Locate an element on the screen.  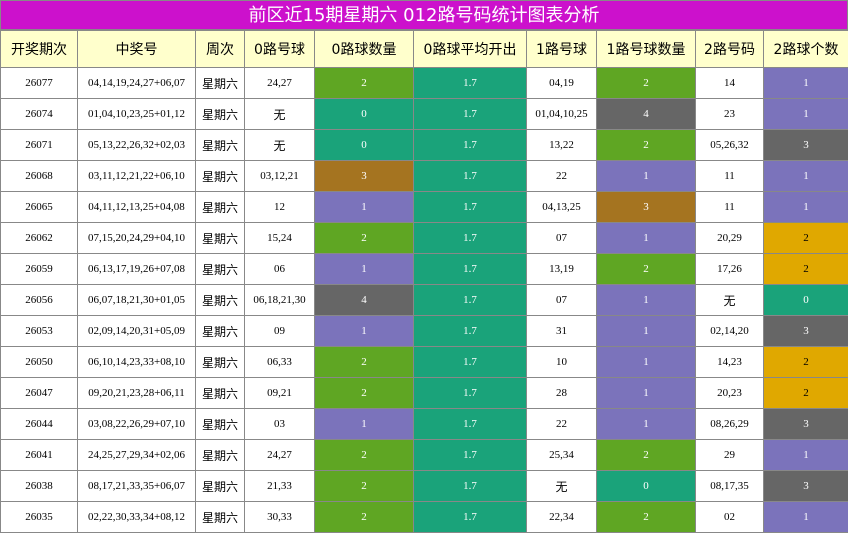
route0-balls-cell: 24,27 is located at coordinates (280, 83).